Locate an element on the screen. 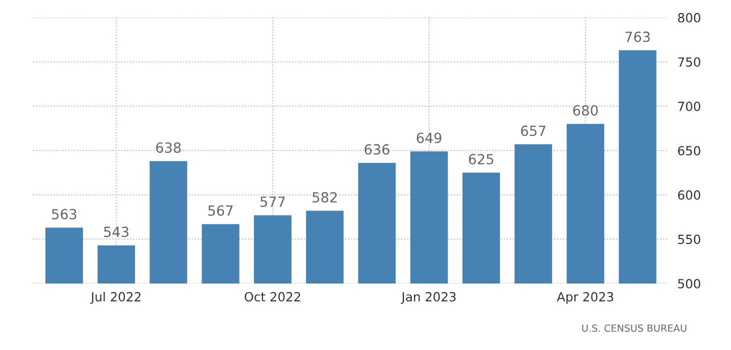 The image size is (731, 350). data-label: 567 is located at coordinates (220, 210).